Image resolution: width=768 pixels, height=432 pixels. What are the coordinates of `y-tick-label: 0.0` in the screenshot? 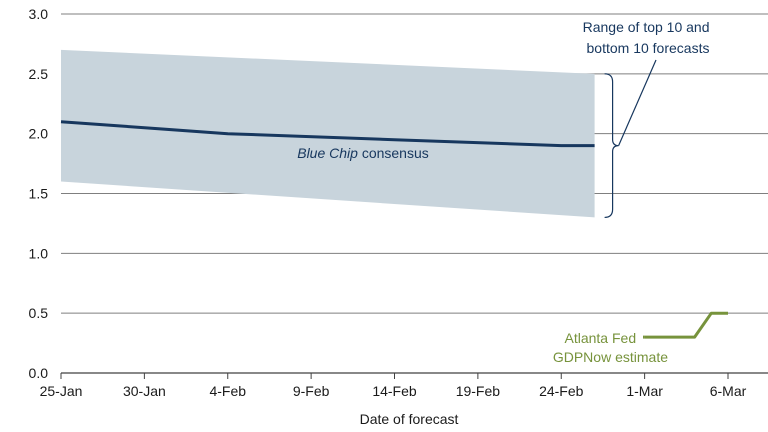 It's located at (39, 373).